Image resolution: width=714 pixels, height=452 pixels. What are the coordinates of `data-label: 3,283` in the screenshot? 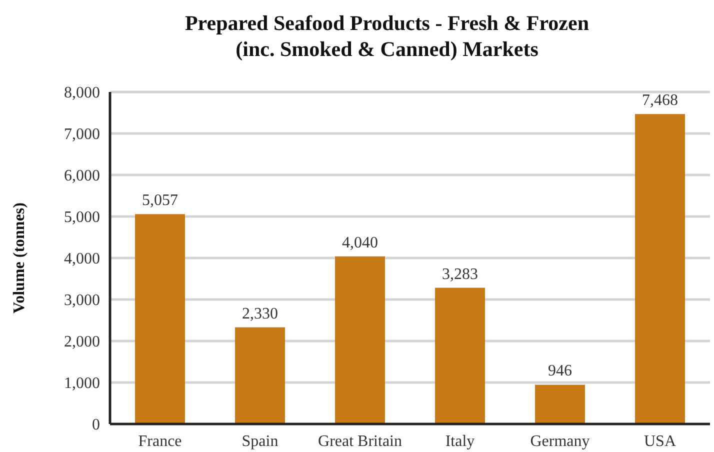 It's located at (460, 274).